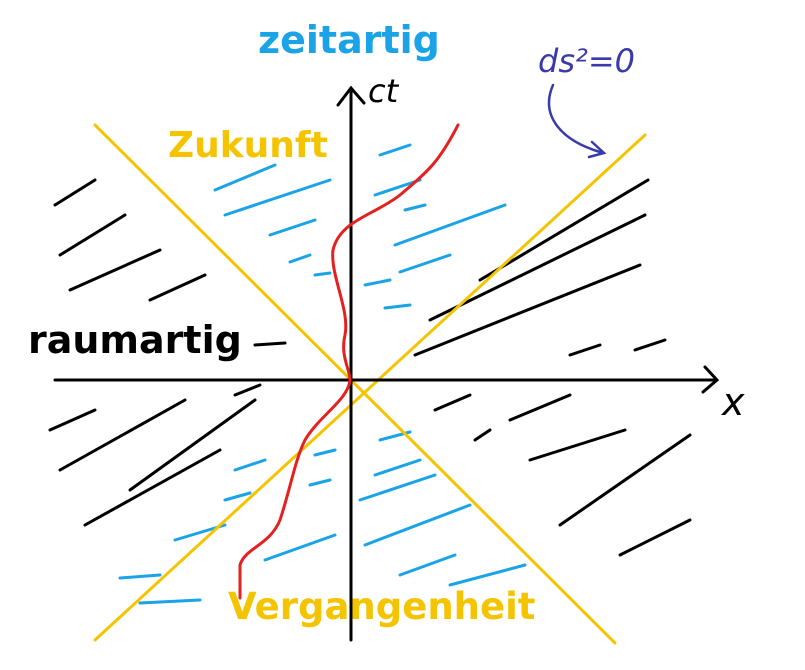 The height and width of the screenshot is (670, 805). I want to click on spacelike-label: raumartig, so click(135, 340).